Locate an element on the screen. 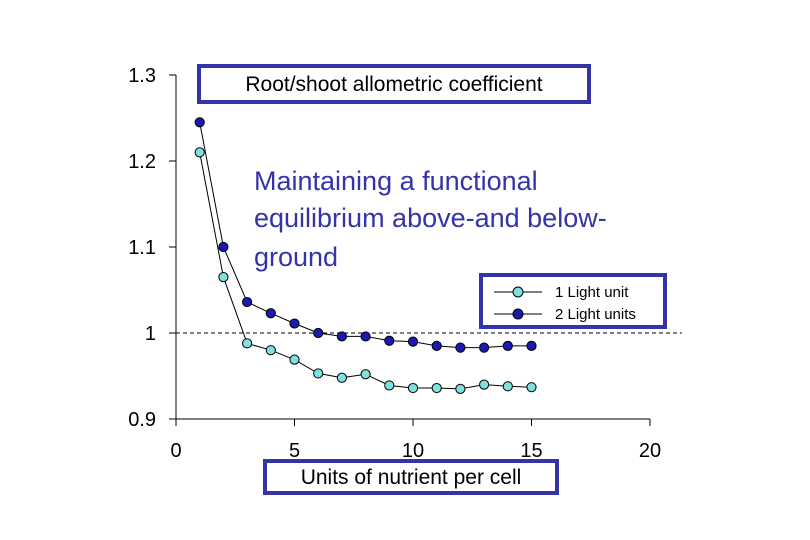 The width and height of the screenshot is (810, 540). legend-marker-2-light-units is located at coordinates (518, 314).